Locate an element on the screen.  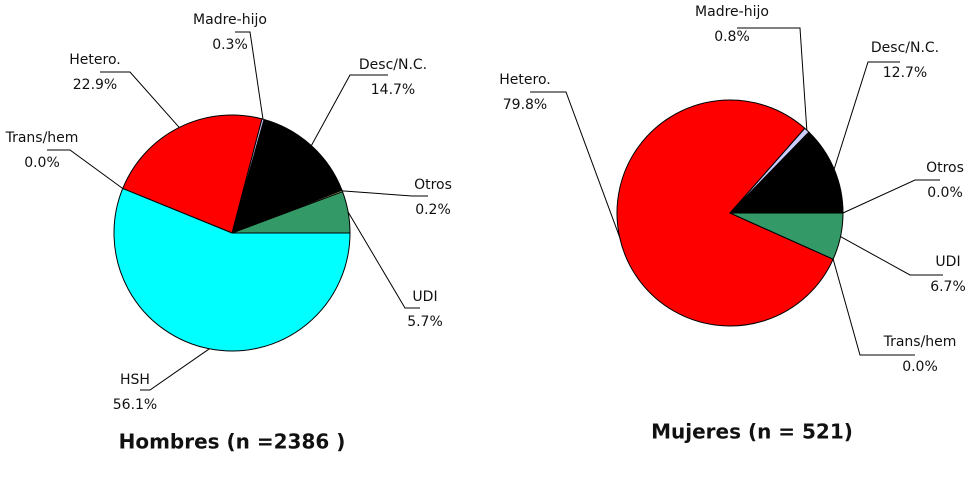
slice-value-label: 56.1% is located at coordinates (135, 405).